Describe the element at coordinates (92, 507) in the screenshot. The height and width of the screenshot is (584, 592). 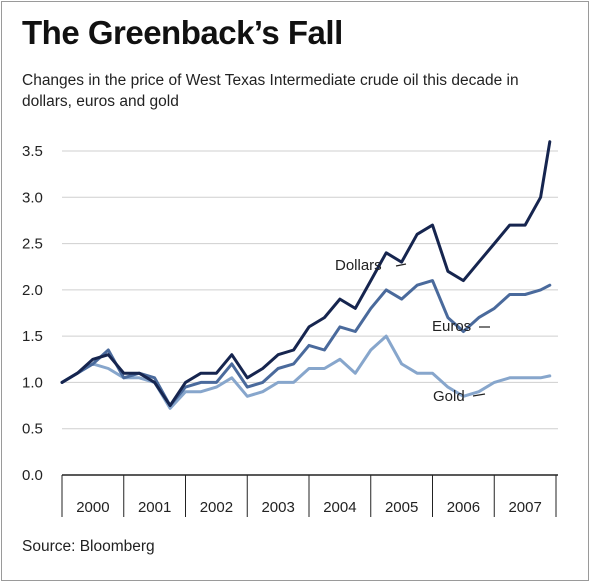
I see `x-tick-label: 2000` at that location.